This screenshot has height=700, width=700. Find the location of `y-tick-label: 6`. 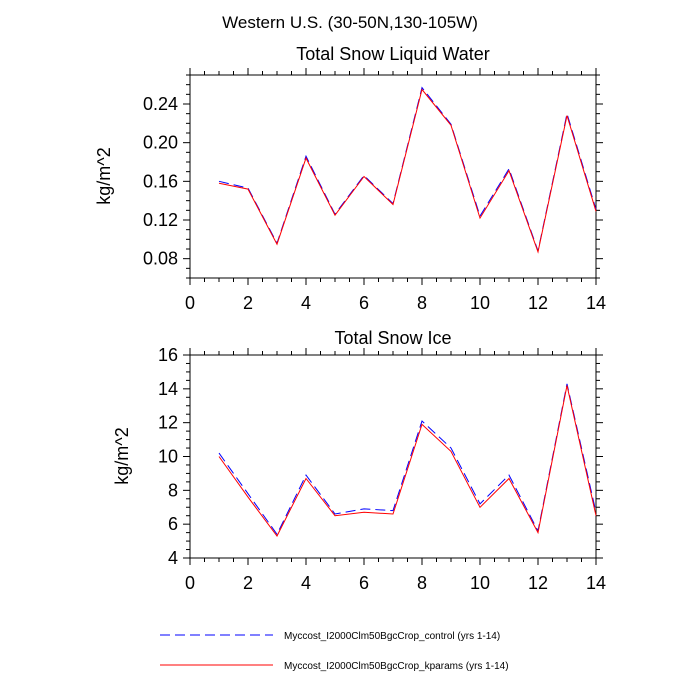

y-tick-label: 6 is located at coordinates (173, 524).